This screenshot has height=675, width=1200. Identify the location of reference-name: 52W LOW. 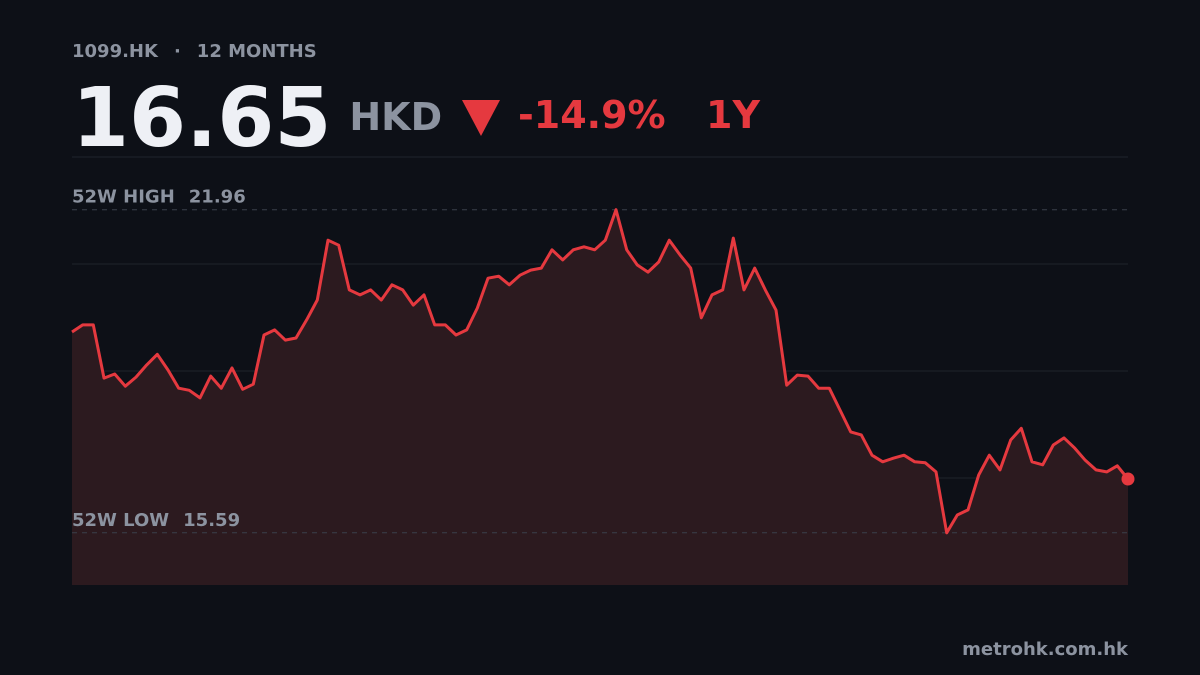
(120, 520).